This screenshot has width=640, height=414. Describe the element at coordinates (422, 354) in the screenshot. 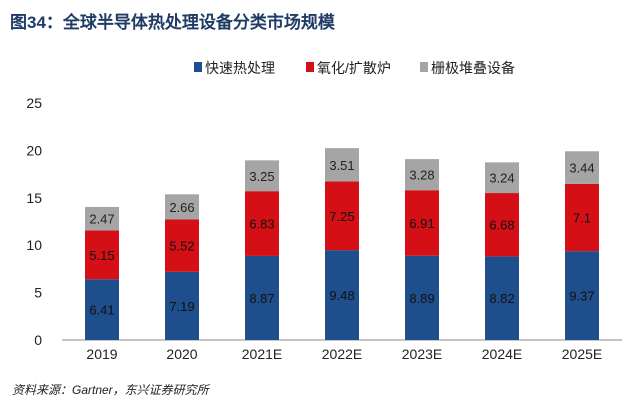

I see `x-tick-label: 2023E` at that location.